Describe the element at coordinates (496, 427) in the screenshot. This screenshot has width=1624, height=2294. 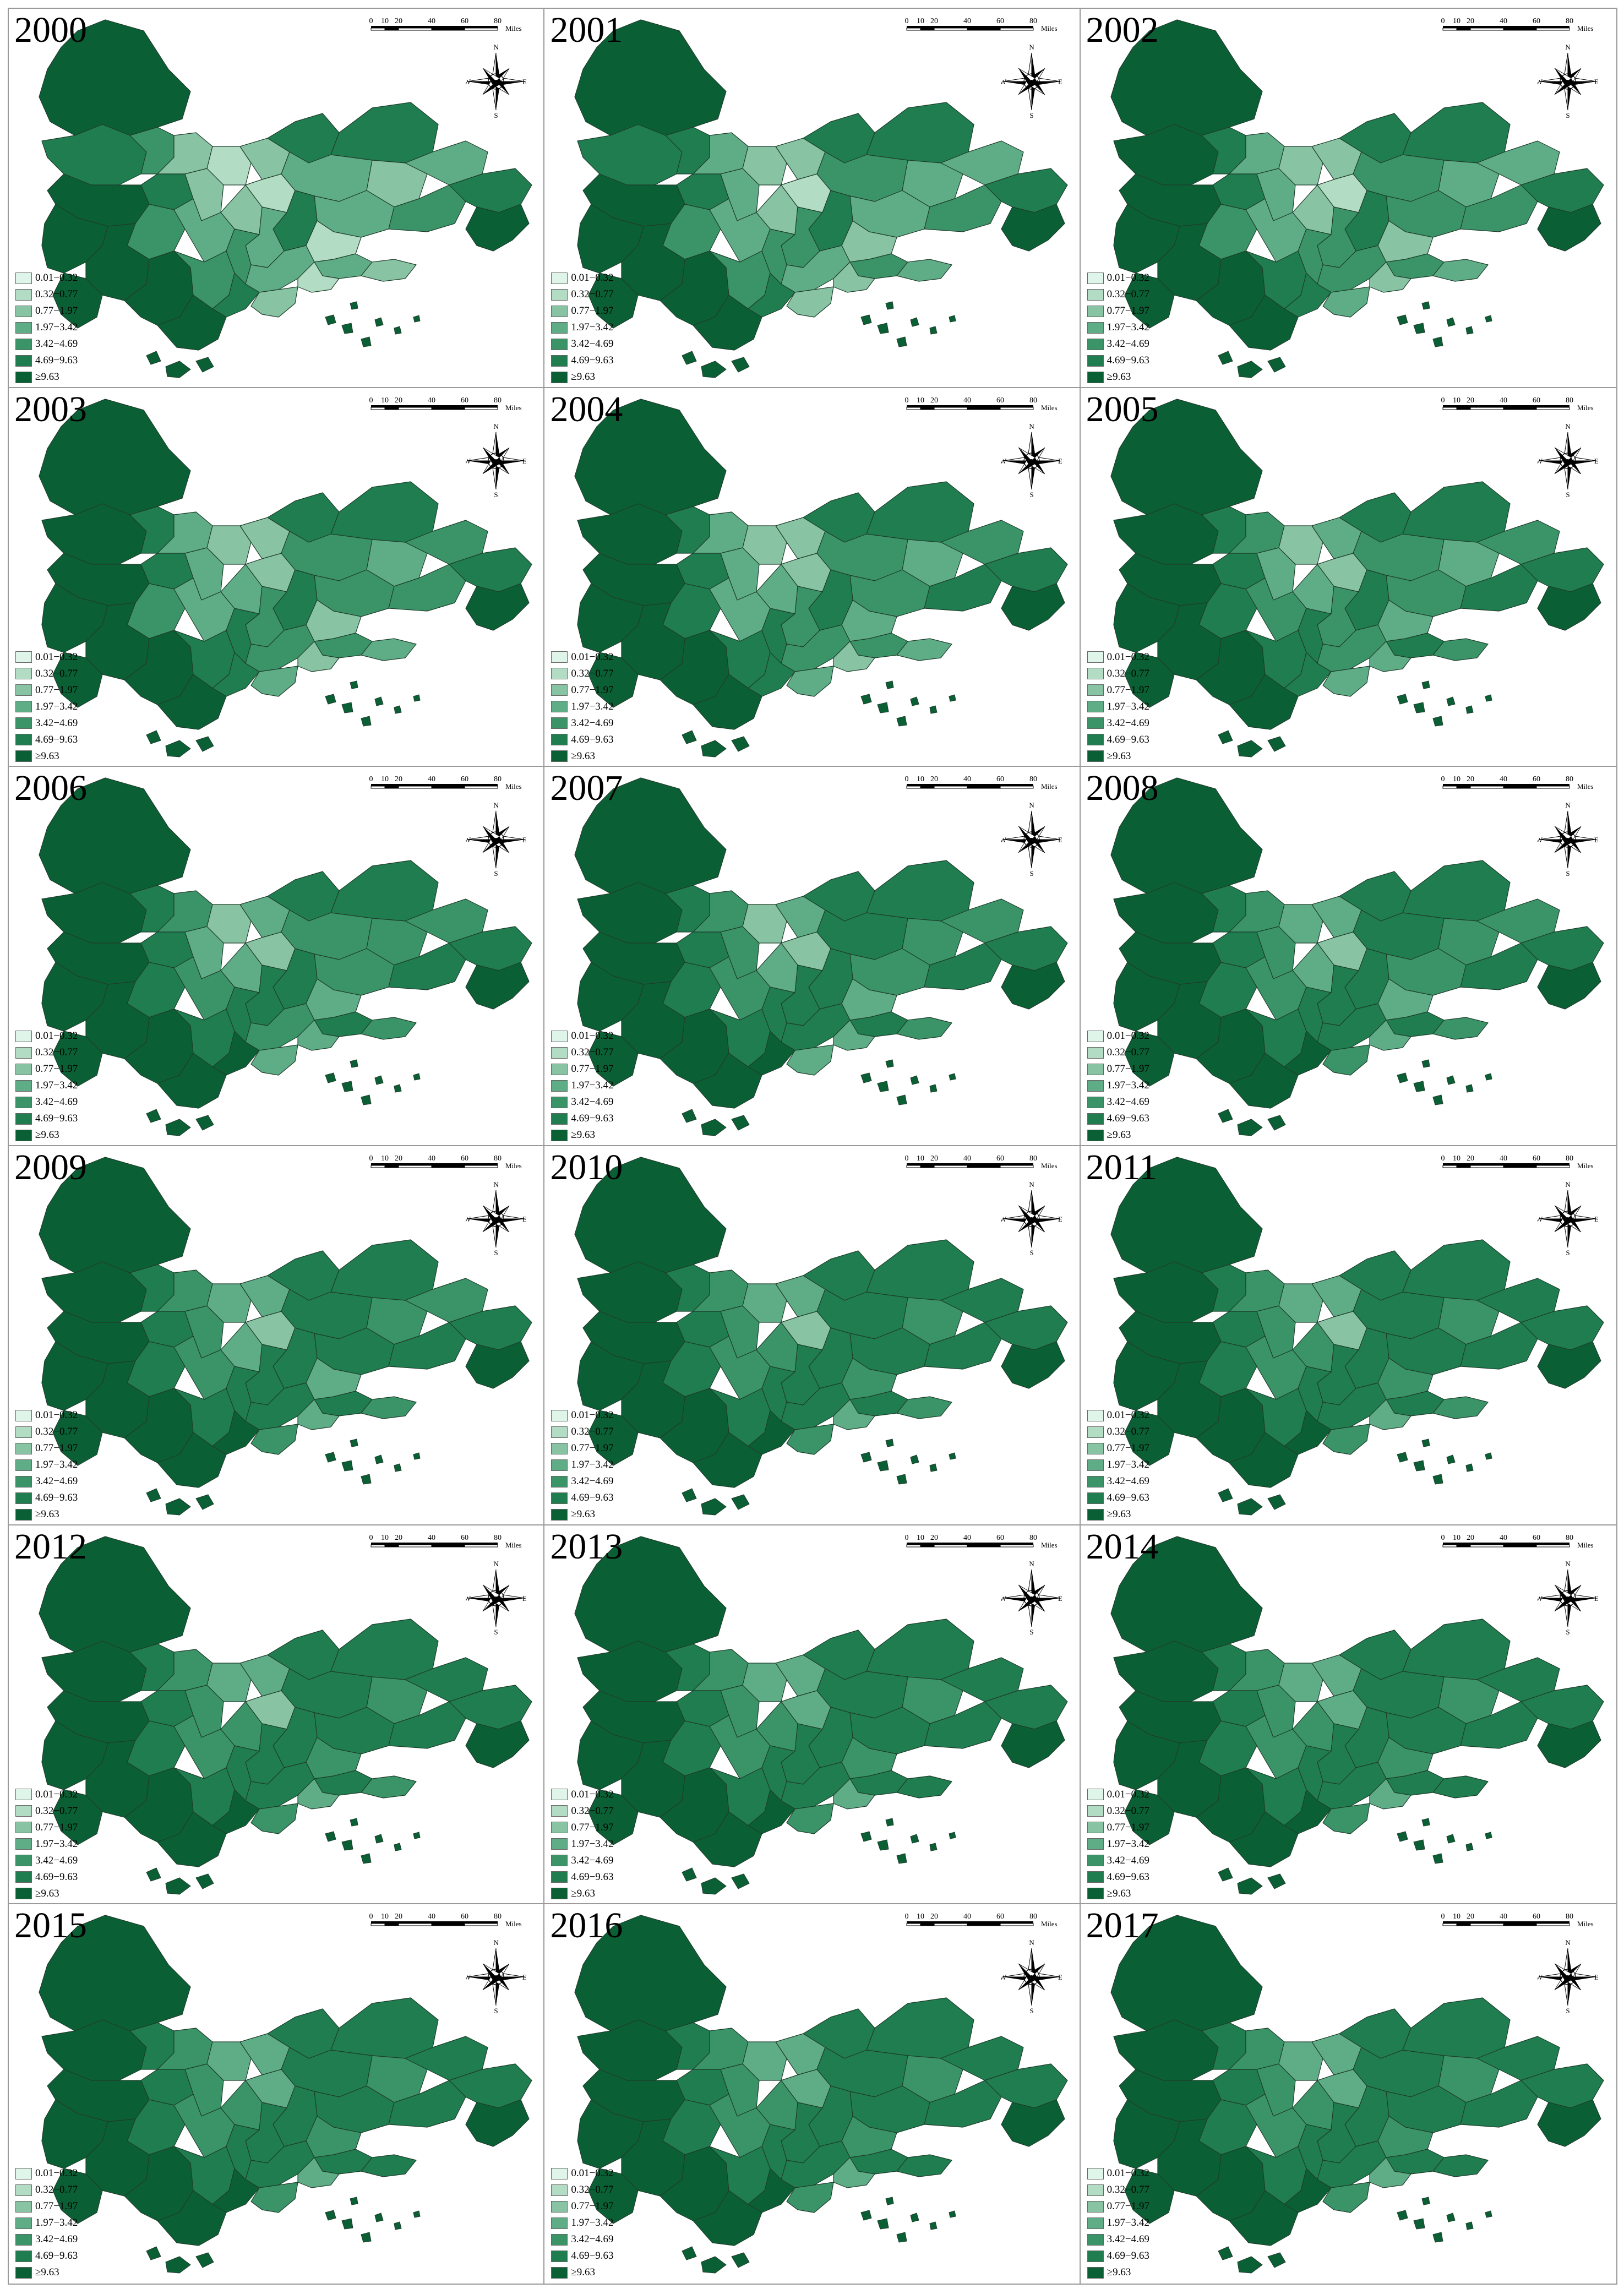
I see `compass-label-n: N` at that location.